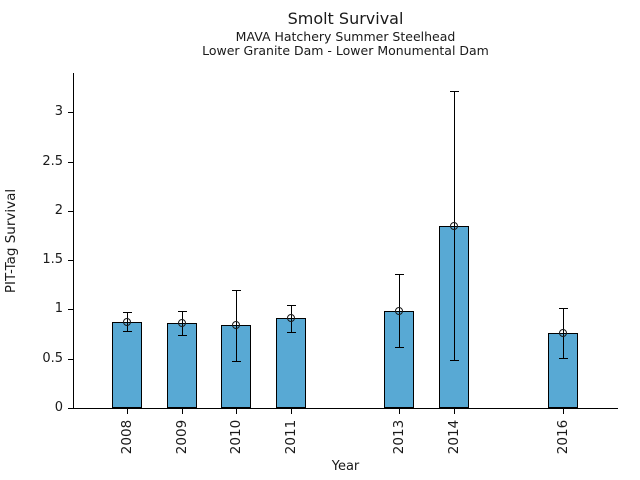 The height and width of the screenshot is (480, 640). I want to click on y-tick-label: 0, so click(58, 407).